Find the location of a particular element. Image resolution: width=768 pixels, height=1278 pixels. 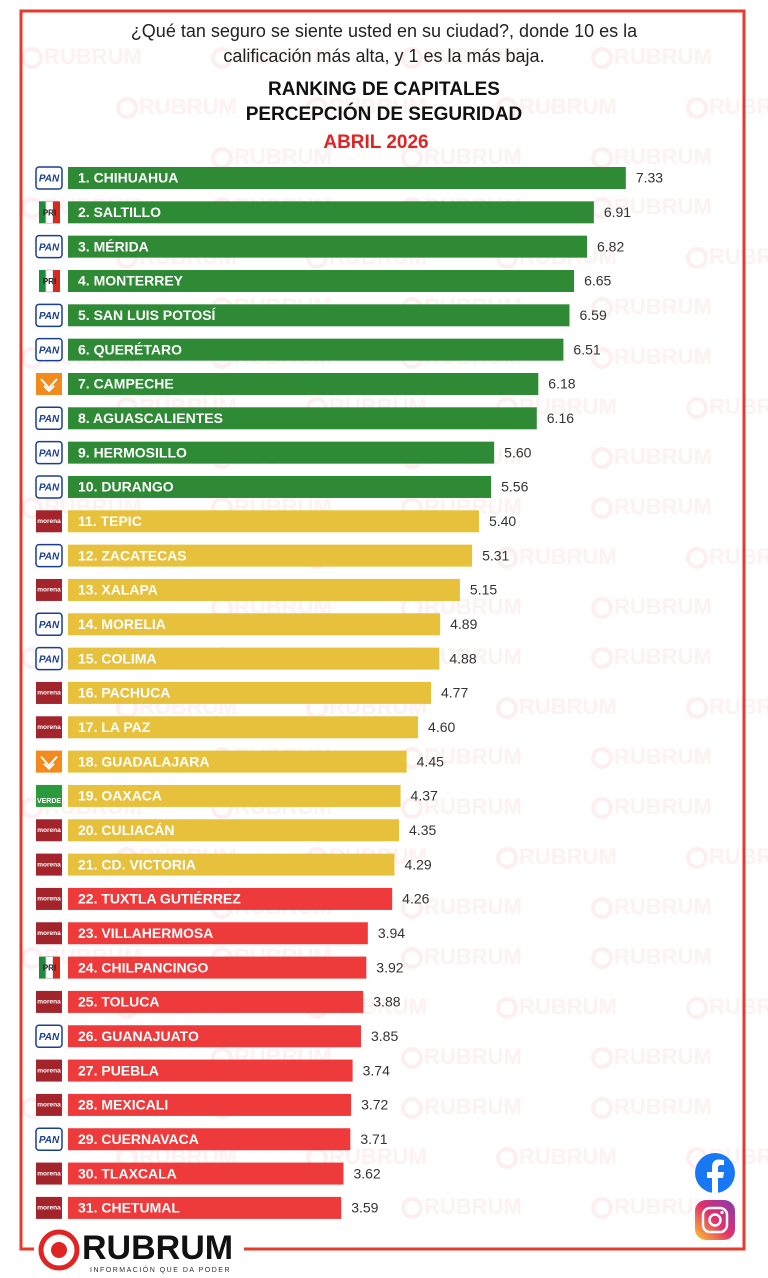

value-label: 4.35 is located at coordinates (422, 830).